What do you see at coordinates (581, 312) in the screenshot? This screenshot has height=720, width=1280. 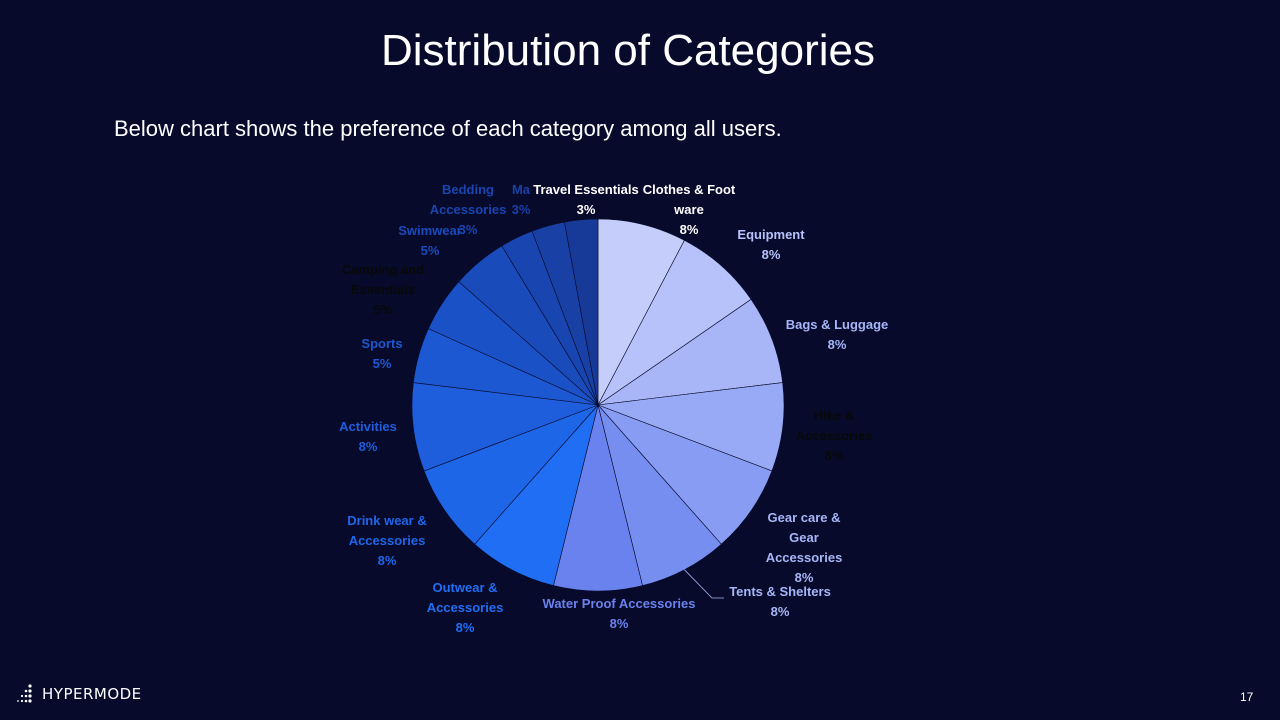 I see `pie-slice` at bounding box center [581, 312].